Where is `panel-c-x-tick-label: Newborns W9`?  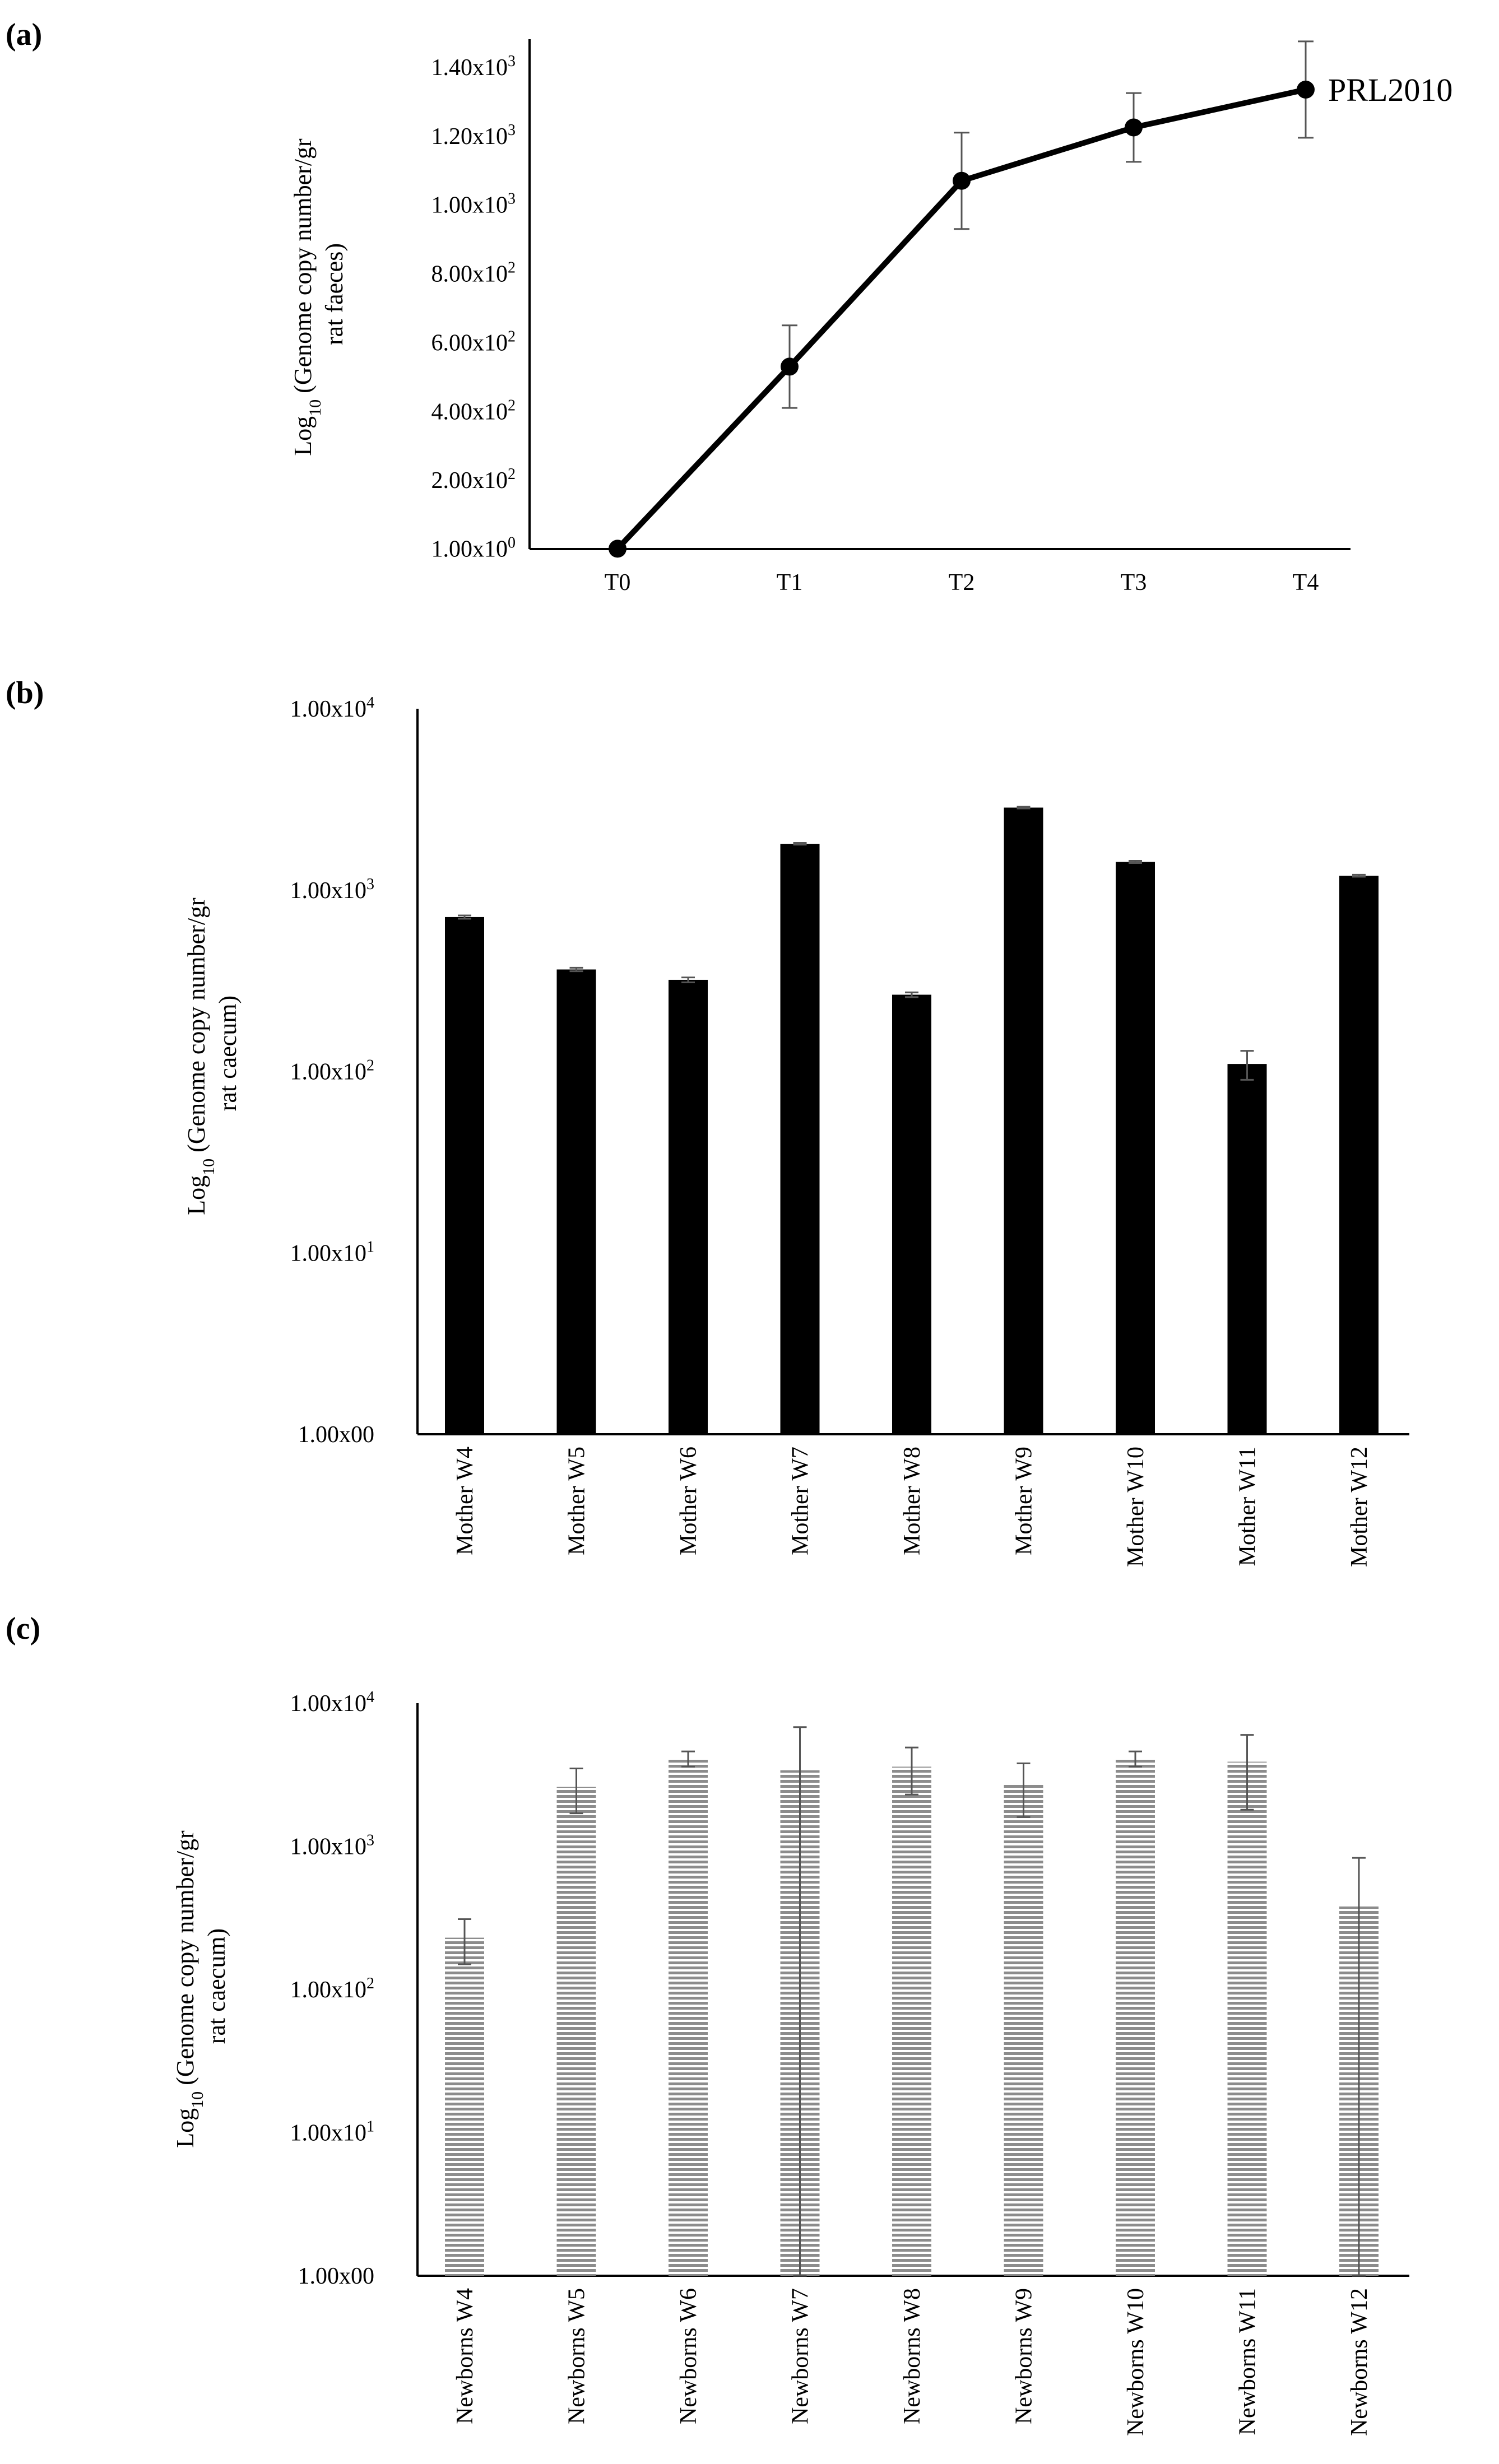
panel-c-x-tick-label: Newborns W9 is located at coordinates (1024, 2356).